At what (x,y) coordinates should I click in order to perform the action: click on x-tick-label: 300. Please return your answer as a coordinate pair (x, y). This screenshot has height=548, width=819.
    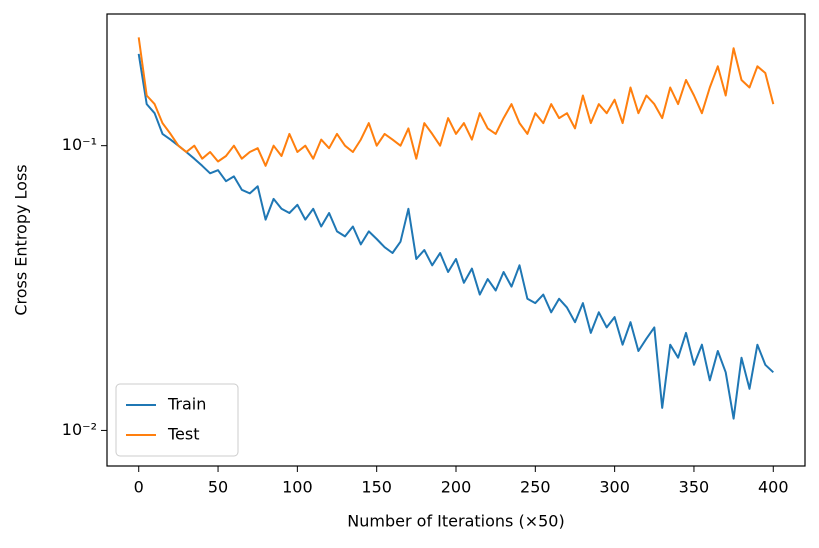
    Looking at the image, I should click on (614, 487).